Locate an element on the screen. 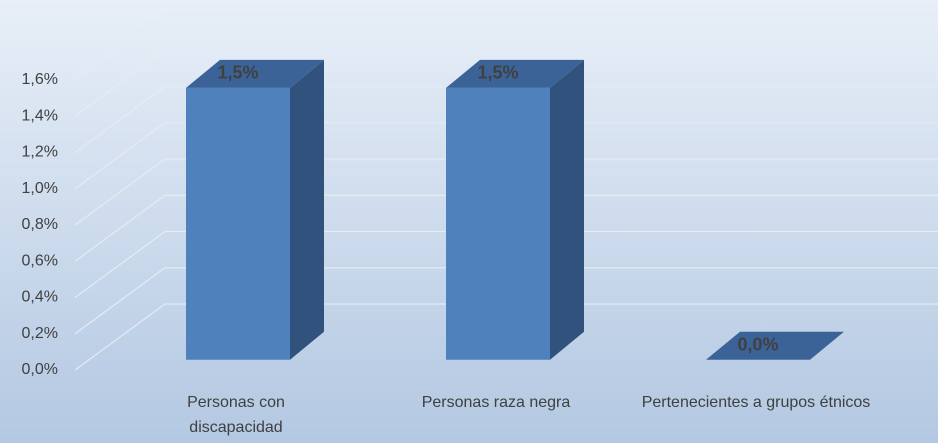 This screenshot has width=938, height=443. y-tick-label: 1,4% is located at coordinates (40, 115).